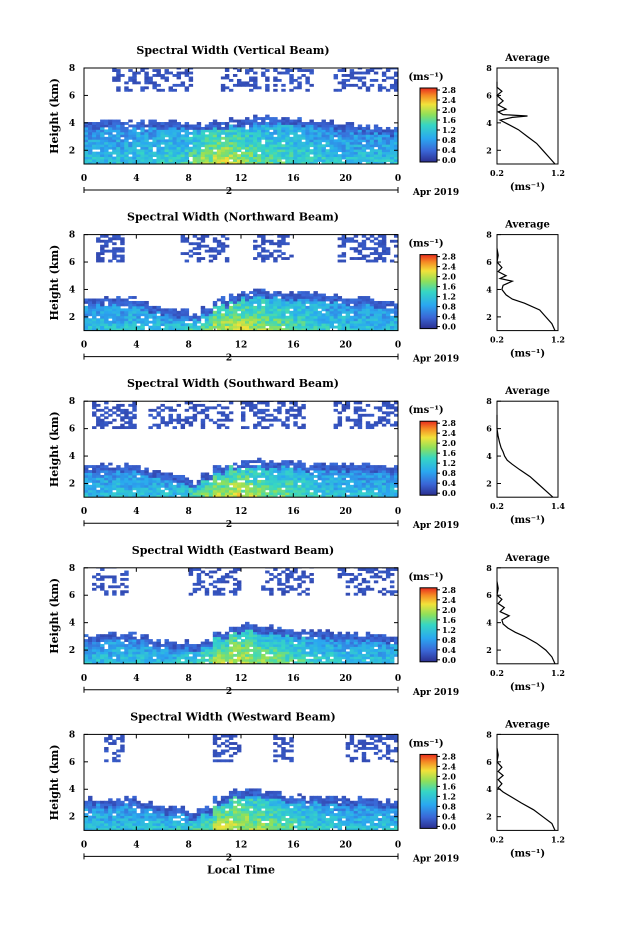 The height and width of the screenshot is (929, 617). Describe the element at coordinates (449, 140) in the screenshot. I see `colorbar-tick-label: 0.8` at that location.